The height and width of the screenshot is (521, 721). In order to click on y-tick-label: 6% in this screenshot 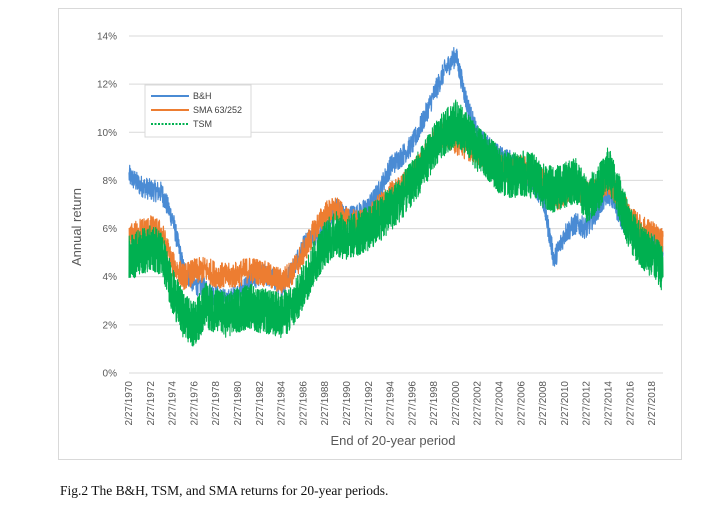, I will do `click(110, 229)`.